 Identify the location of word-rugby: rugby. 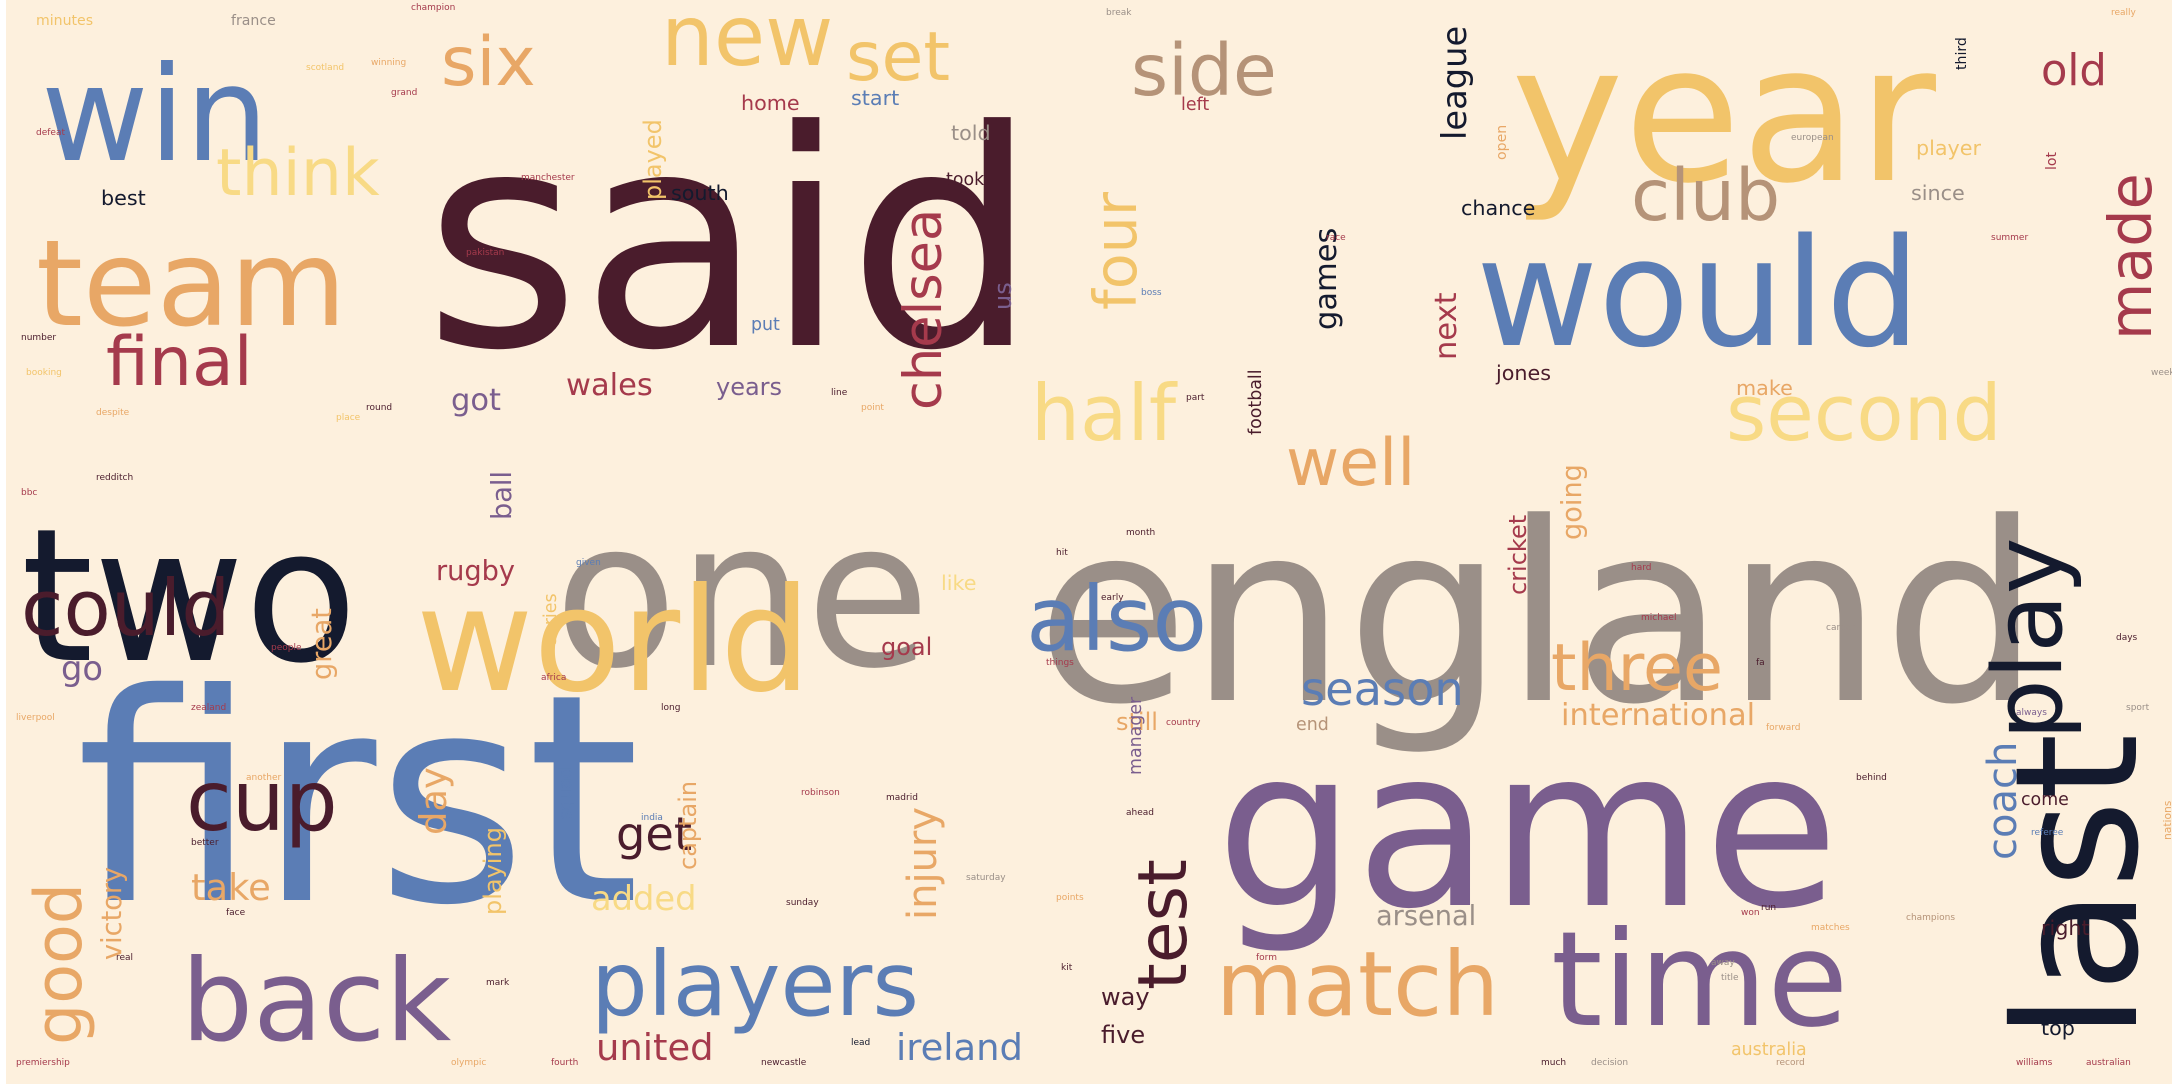
(475, 571).